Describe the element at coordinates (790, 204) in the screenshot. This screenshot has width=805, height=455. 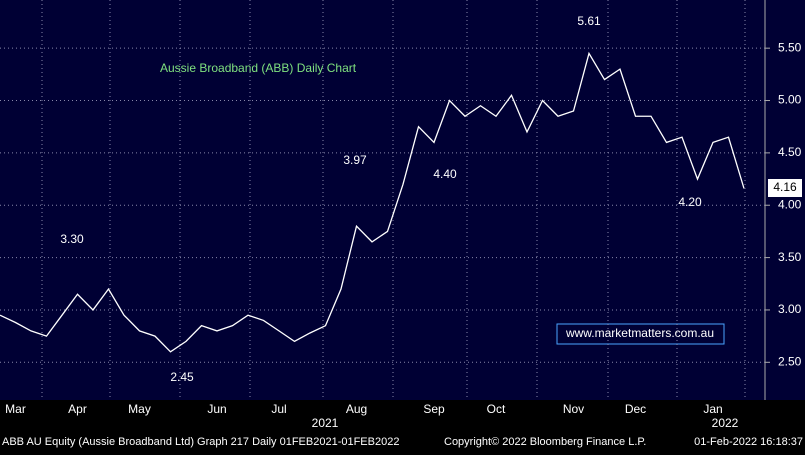
I see `y-tick-label: 4.00` at that location.